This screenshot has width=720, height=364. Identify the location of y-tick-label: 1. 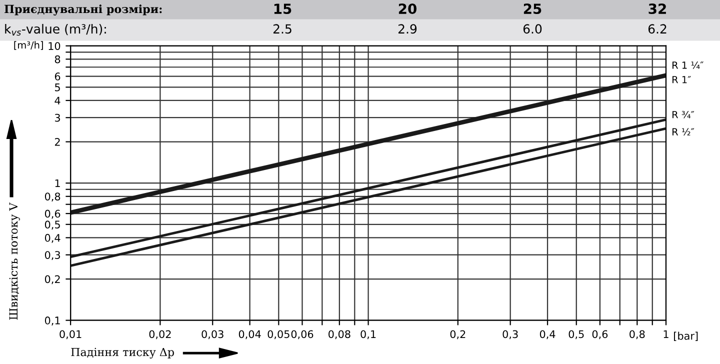
(57, 183).